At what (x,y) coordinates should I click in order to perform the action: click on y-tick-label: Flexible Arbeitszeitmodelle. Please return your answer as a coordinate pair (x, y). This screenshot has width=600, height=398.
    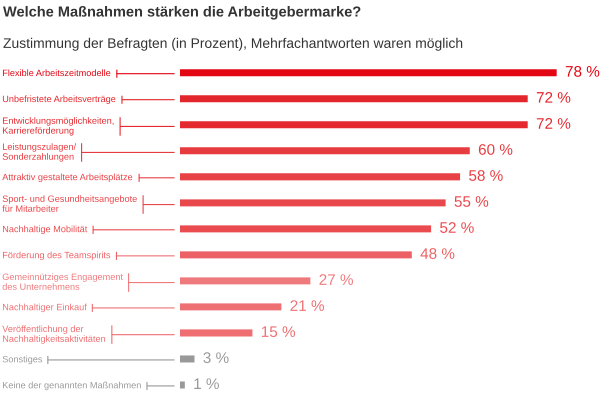
    Looking at the image, I should click on (56, 72).